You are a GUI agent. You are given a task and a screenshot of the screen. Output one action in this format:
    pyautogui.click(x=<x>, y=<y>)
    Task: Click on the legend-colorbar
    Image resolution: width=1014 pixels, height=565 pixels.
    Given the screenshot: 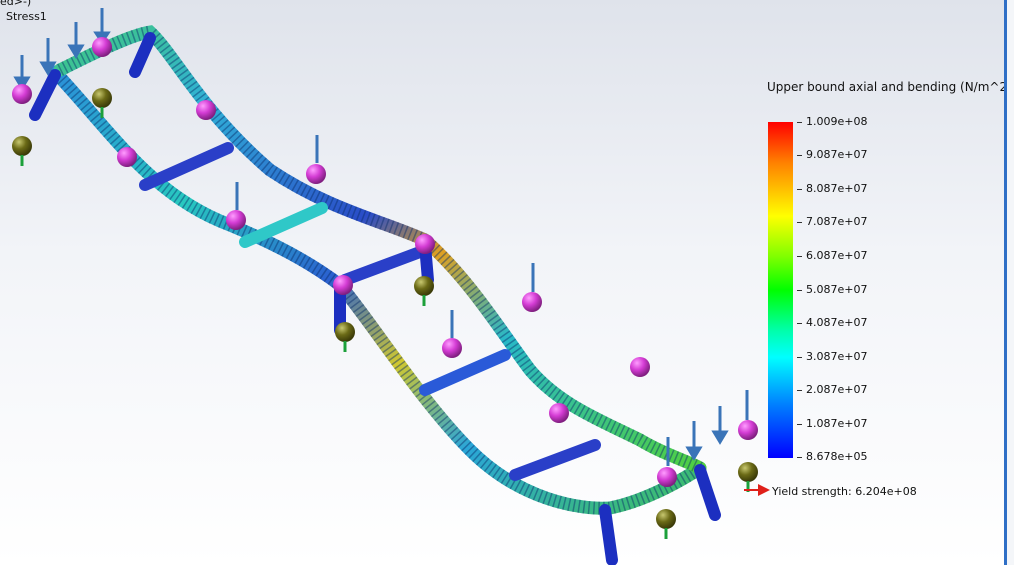 What is the action you would take?
    pyautogui.click(x=780, y=290)
    